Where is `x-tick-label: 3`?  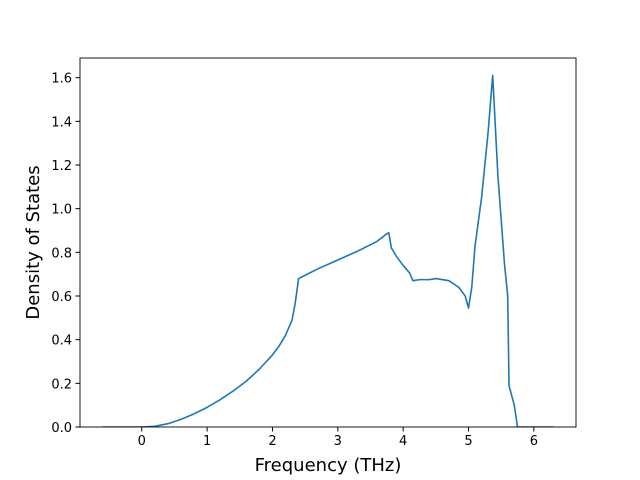
x-tick-label: 3 is located at coordinates (338, 441).